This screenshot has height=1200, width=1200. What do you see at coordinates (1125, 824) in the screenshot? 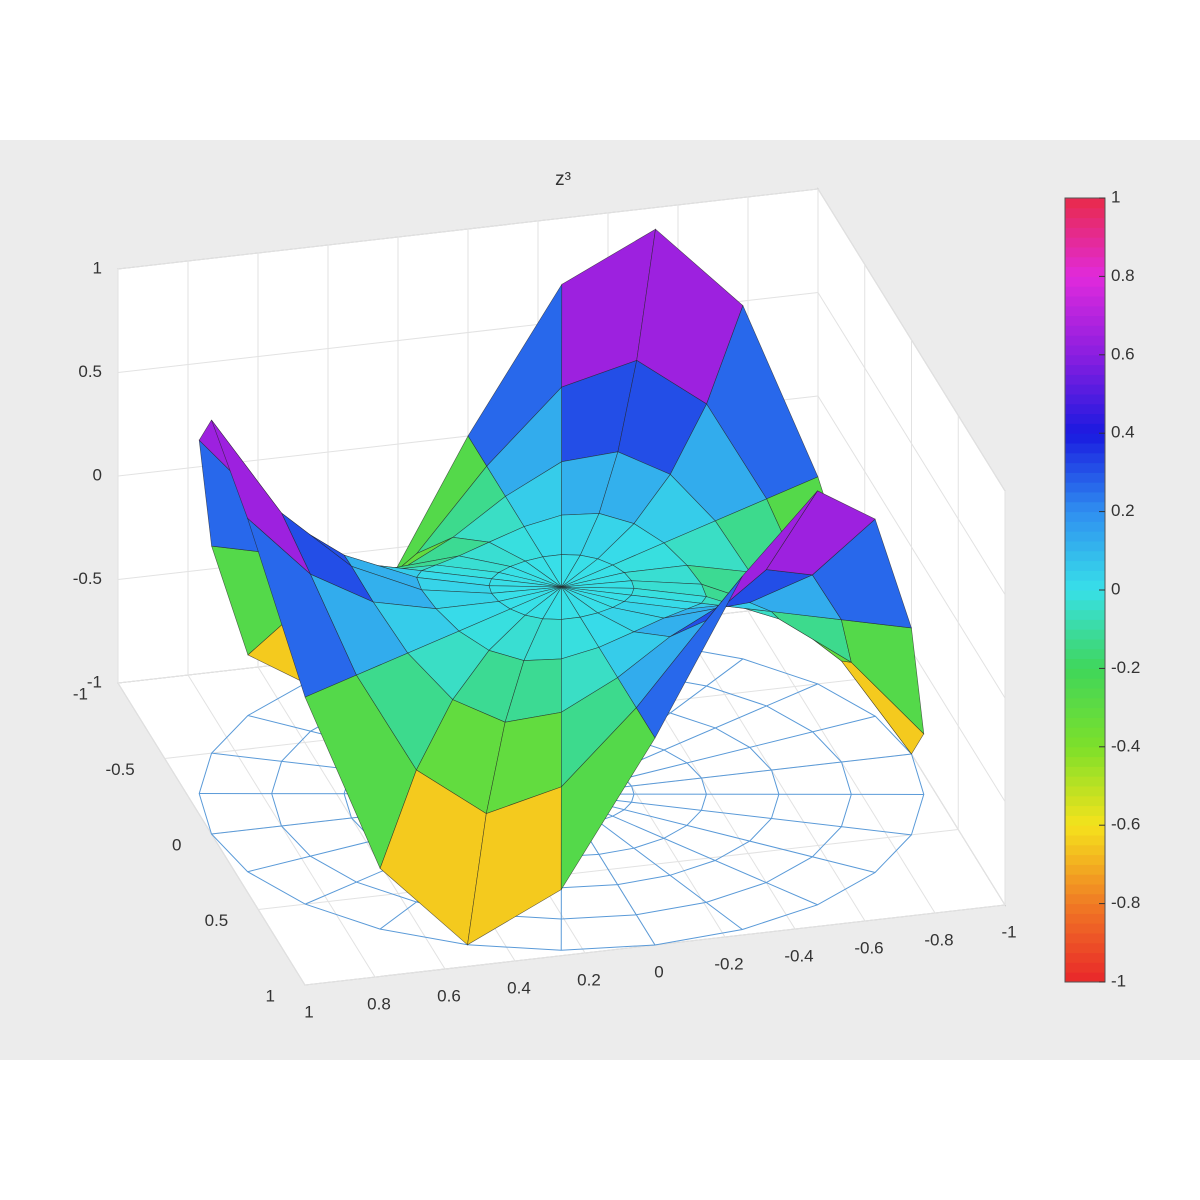
I see `colorbar-tick-label: -0.6` at bounding box center [1125, 824].